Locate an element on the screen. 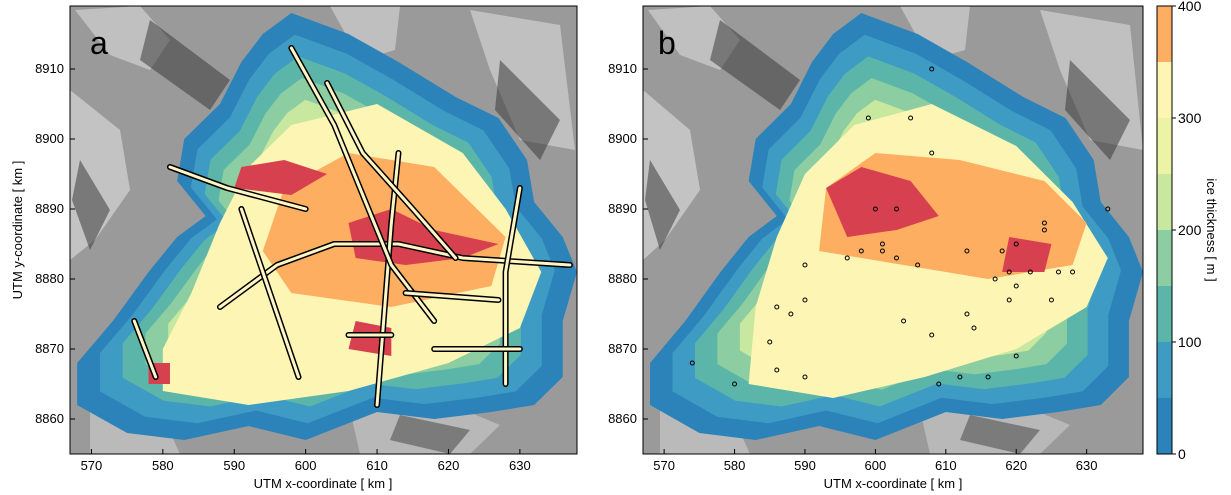 The height and width of the screenshot is (495, 1231). panel-b-x-axis-label: UTM x-coordinate [ km ] is located at coordinates (893, 483).